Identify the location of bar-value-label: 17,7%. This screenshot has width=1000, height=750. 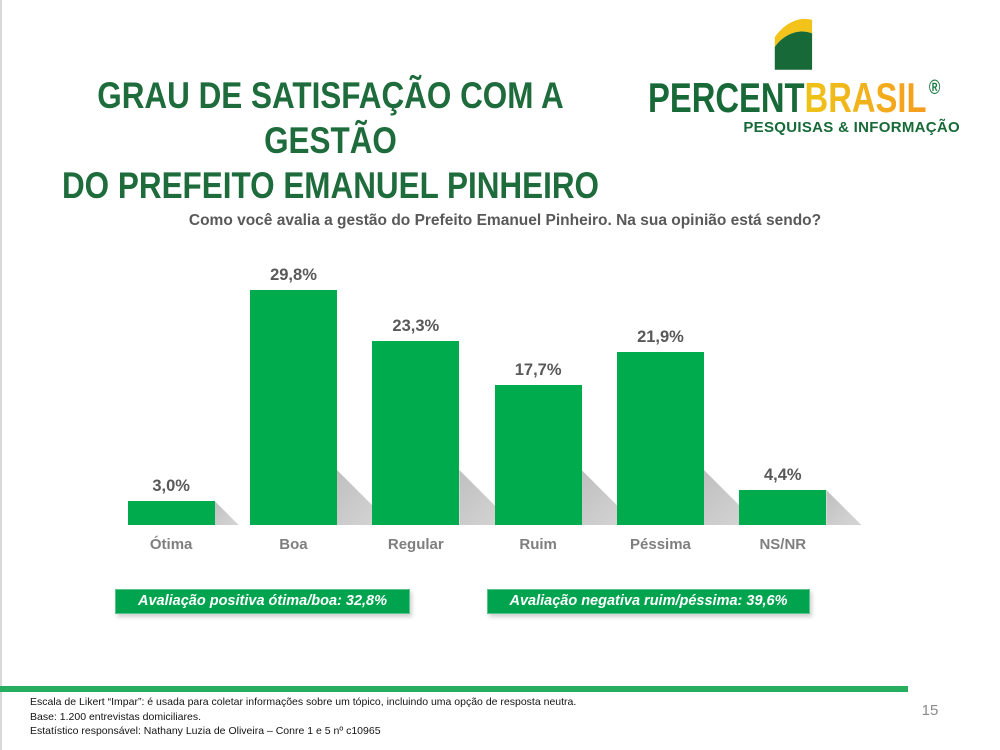
(538, 370).